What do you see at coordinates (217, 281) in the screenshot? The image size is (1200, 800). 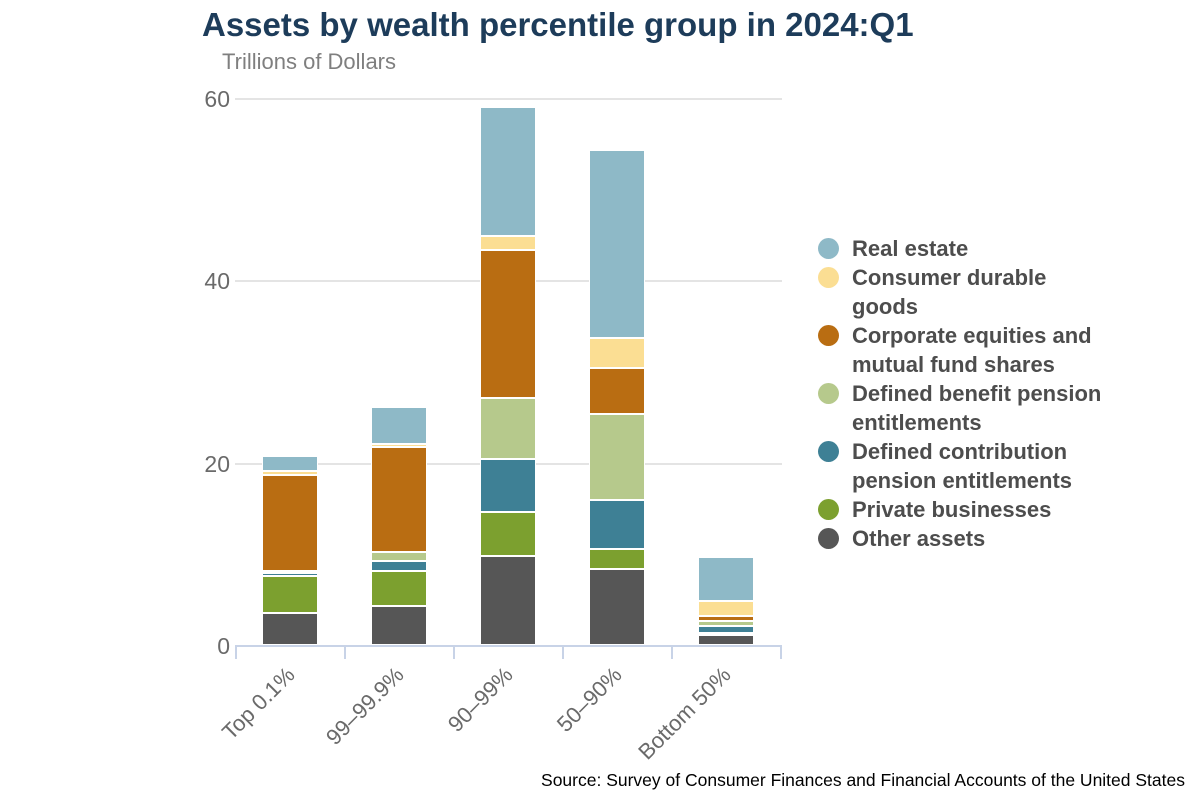 I see `y-axis-label: 40` at bounding box center [217, 281].